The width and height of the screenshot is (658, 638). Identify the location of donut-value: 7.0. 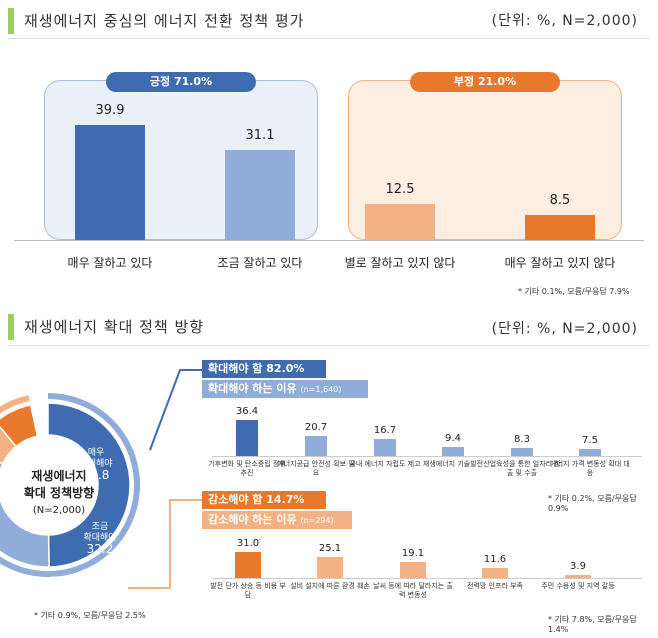
(90, 595).